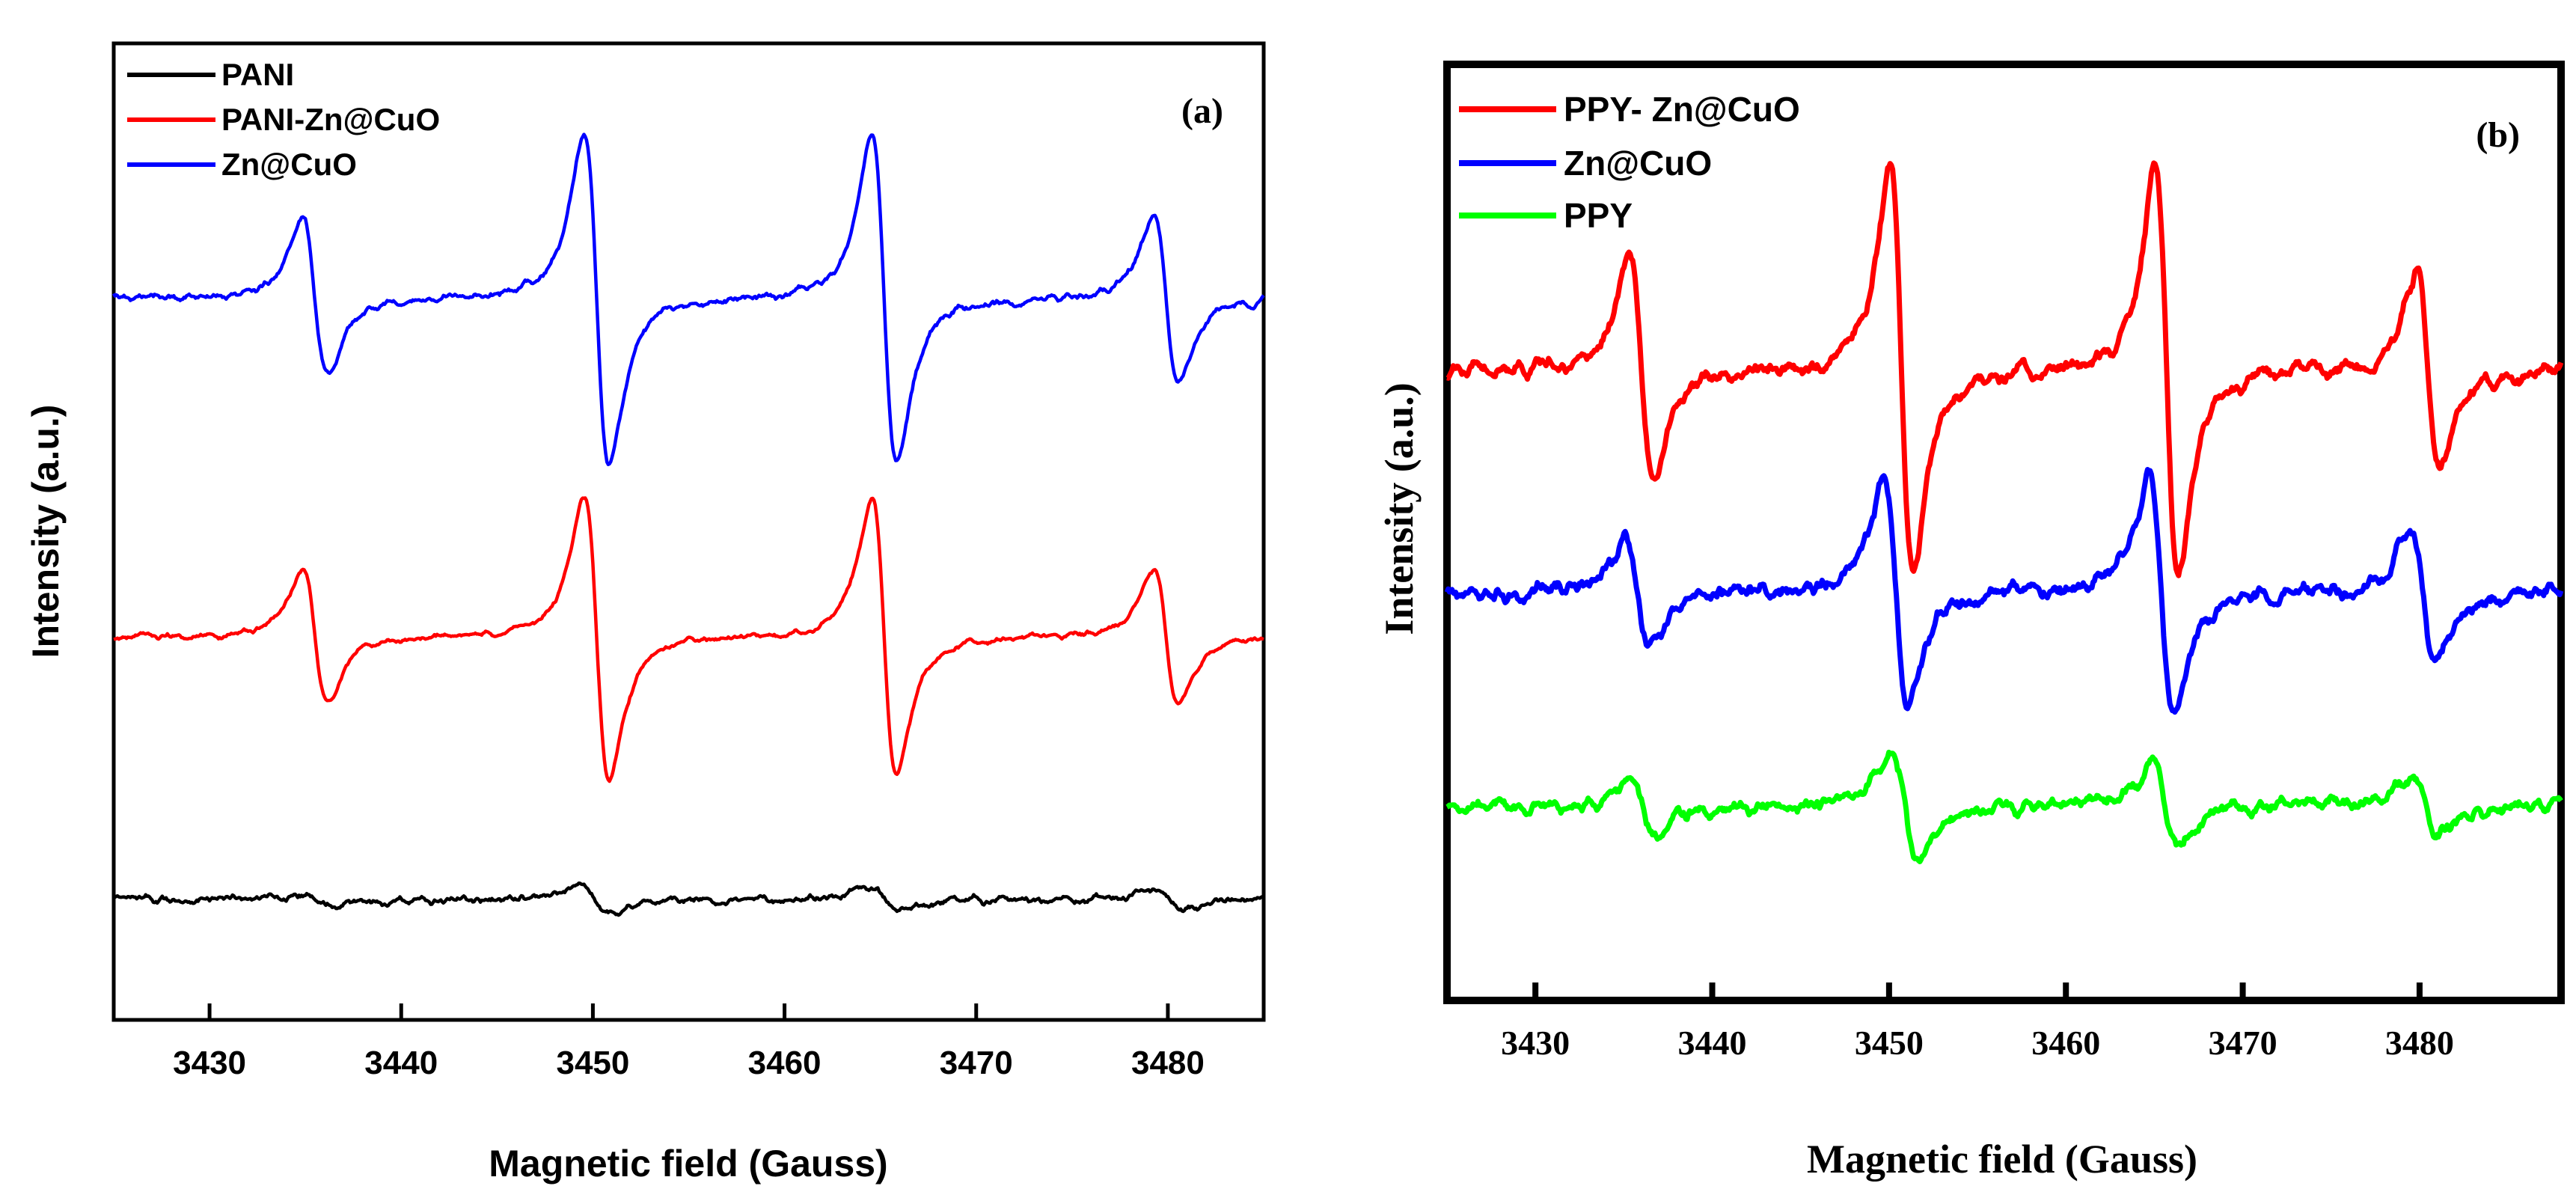 This screenshot has width=2576, height=1195. I want to click on panel-b-series-ppy, so click(2004, 806).